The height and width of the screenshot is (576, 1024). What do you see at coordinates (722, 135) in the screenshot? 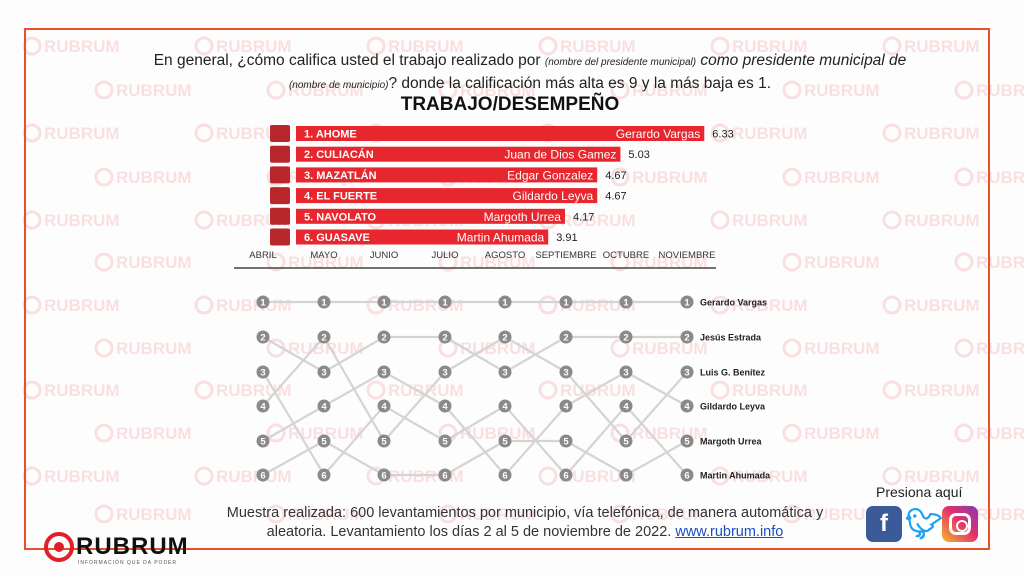
I see `bar-value-label: 6.33` at bounding box center [722, 135].